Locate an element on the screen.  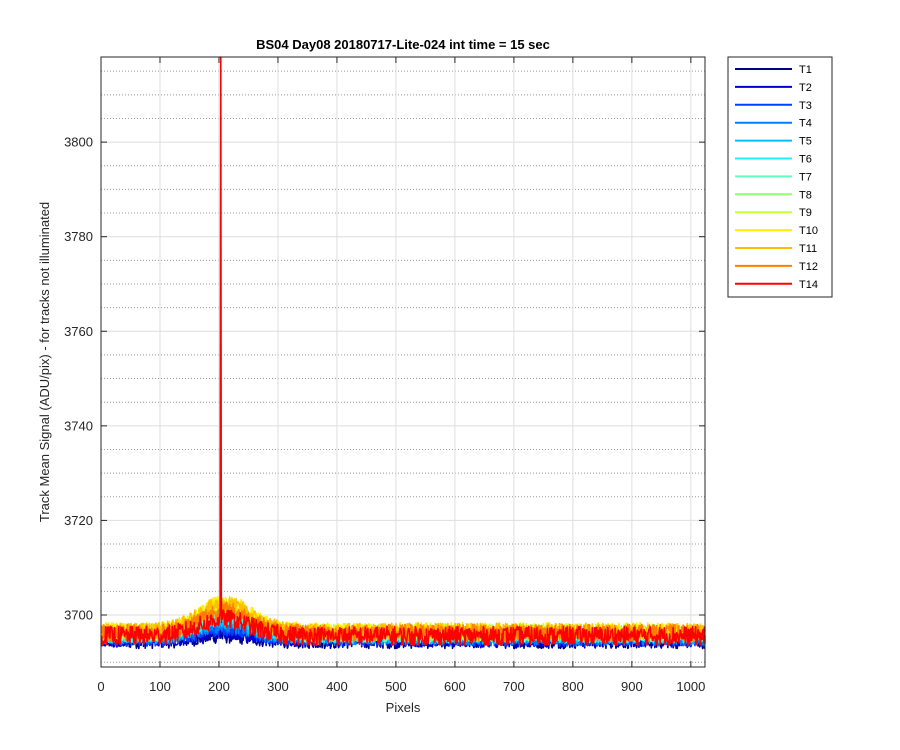
legend-label-t7: T7 is located at coordinates (805, 177).